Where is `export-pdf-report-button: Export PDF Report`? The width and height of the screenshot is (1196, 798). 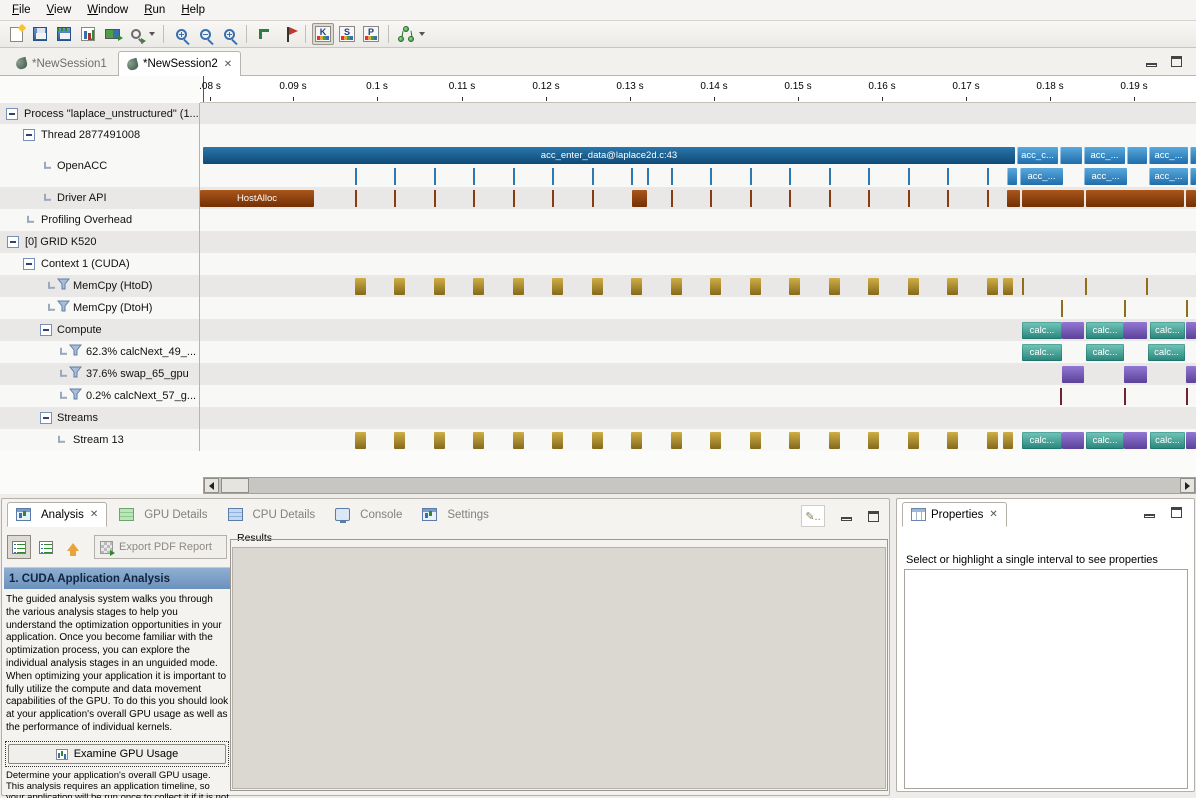 export-pdf-report-button: Export PDF Report is located at coordinates (160, 547).